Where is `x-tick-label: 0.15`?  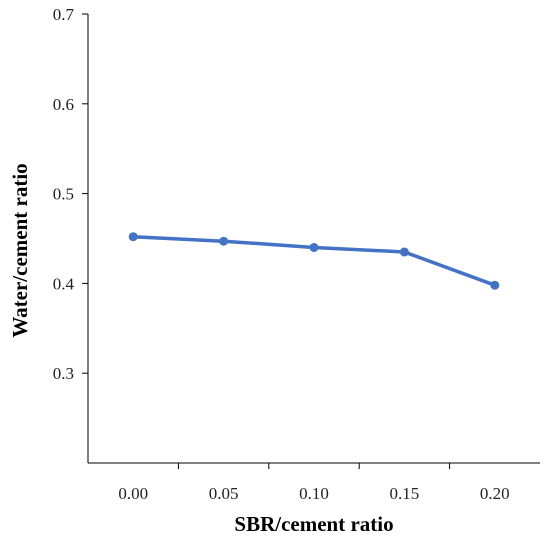
x-tick-label: 0.15 is located at coordinates (405, 493).